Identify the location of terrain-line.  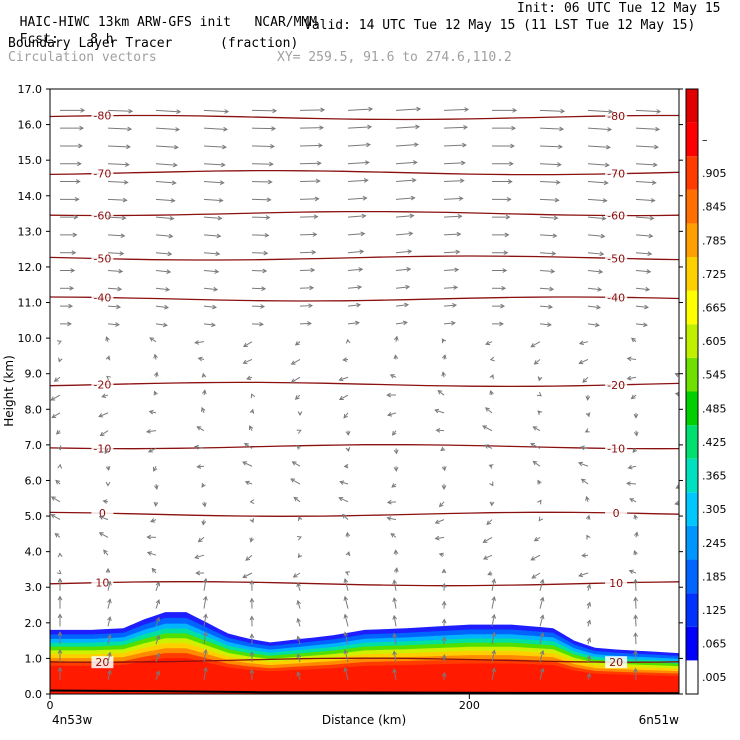
(364, 691).